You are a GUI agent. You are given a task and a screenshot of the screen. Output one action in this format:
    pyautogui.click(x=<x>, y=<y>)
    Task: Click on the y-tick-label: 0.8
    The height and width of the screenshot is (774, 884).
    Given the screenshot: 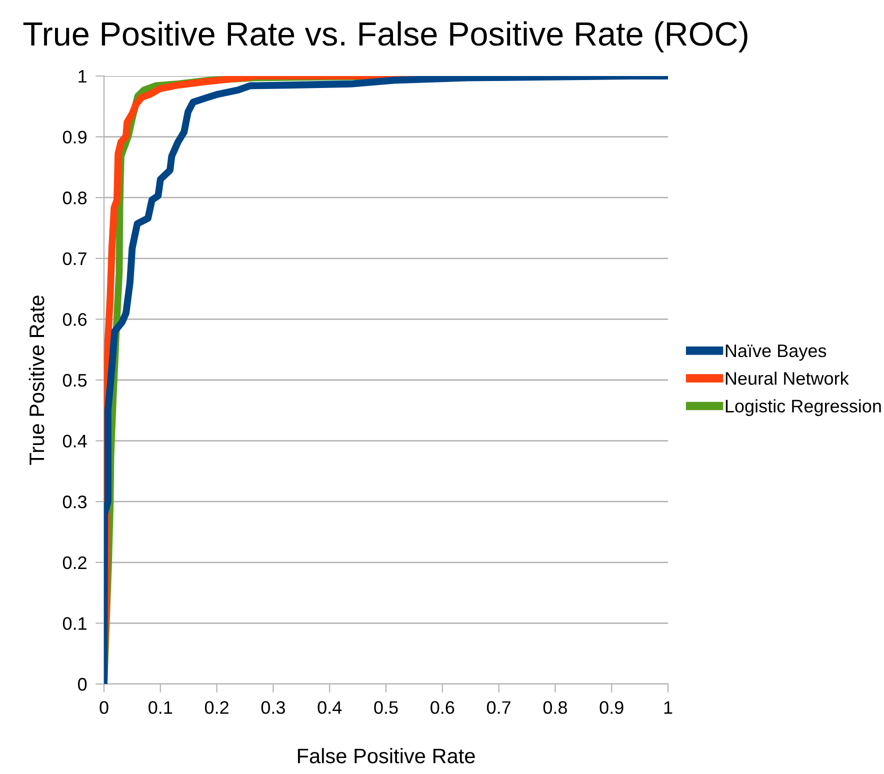 What is the action you would take?
    pyautogui.click(x=74, y=198)
    